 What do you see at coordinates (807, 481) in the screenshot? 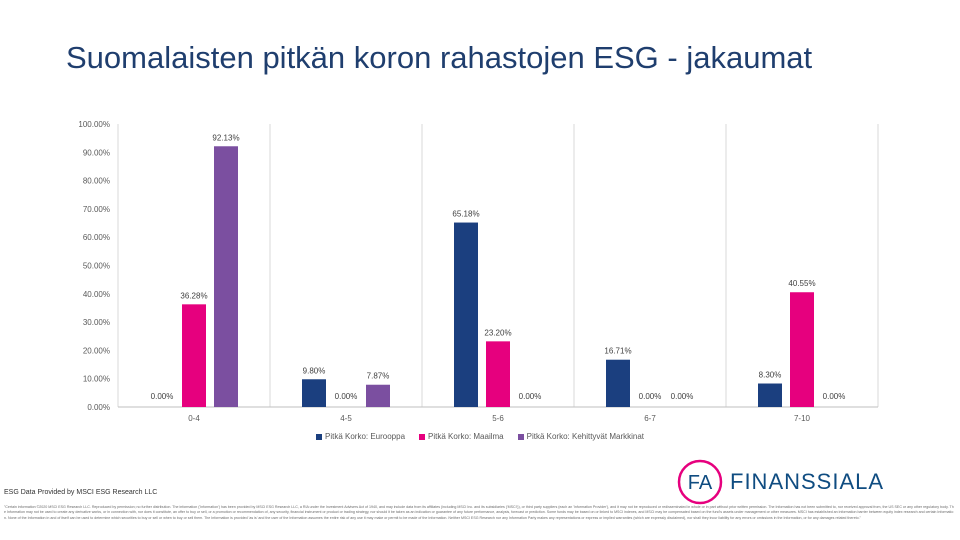
I see `logo-text: FINANSSIALA` at bounding box center [807, 481].